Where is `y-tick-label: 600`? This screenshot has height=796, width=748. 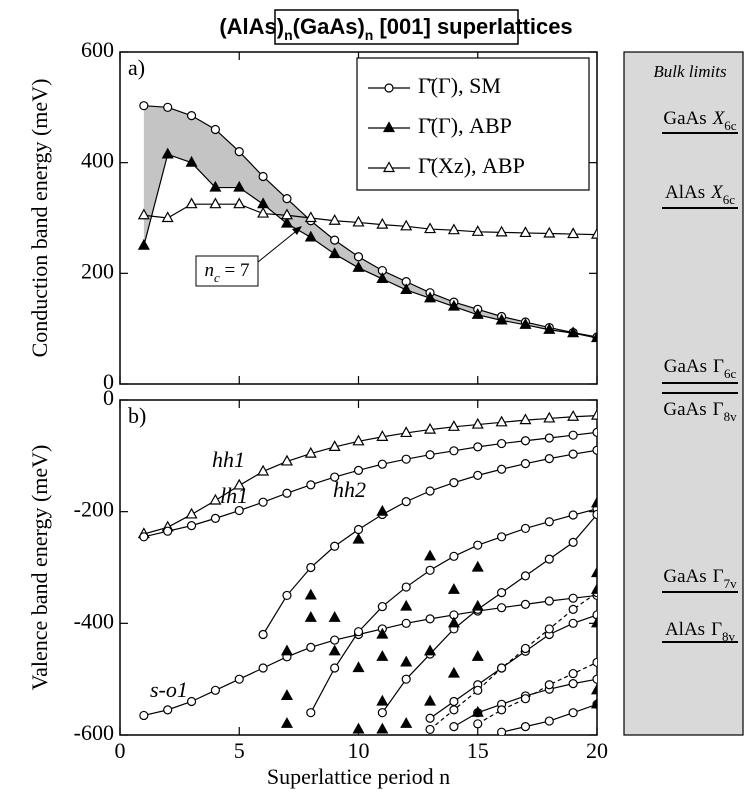 y-tick-label: 600 is located at coordinates (97, 49).